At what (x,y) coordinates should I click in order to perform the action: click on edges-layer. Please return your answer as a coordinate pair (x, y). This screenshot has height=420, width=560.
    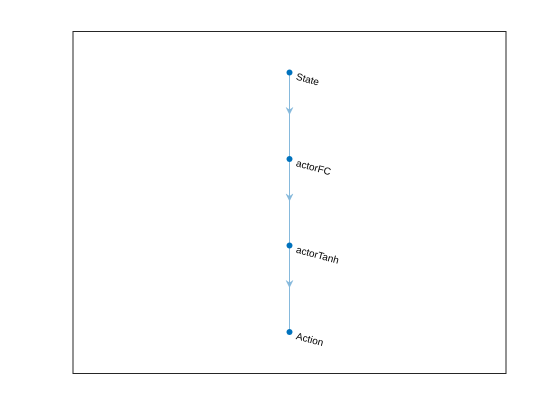
    Looking at the image, I should click on (289, 202).